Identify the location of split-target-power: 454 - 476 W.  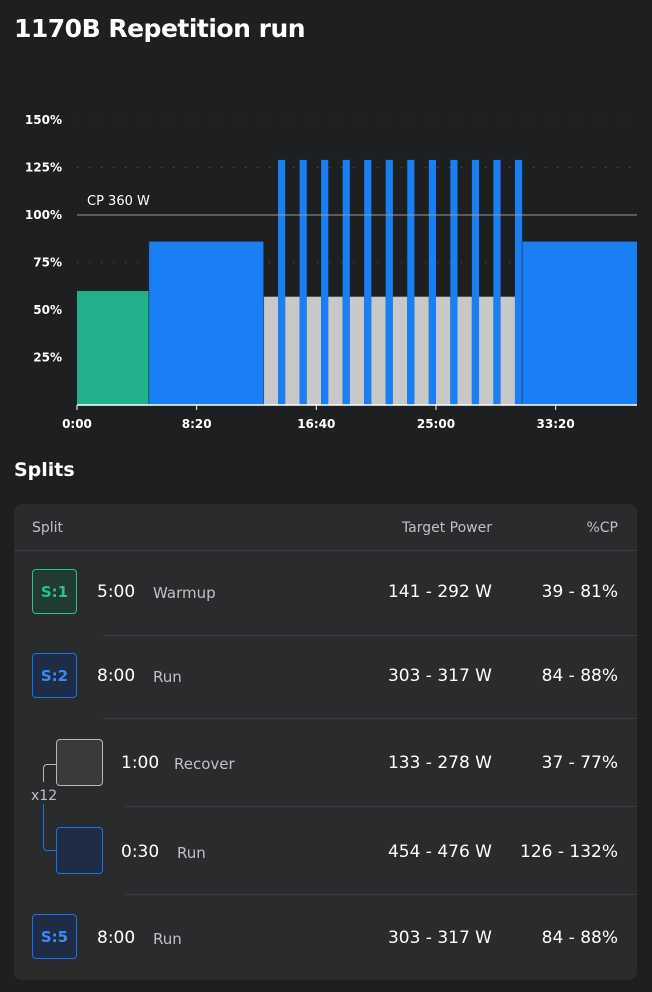
(439, 852).